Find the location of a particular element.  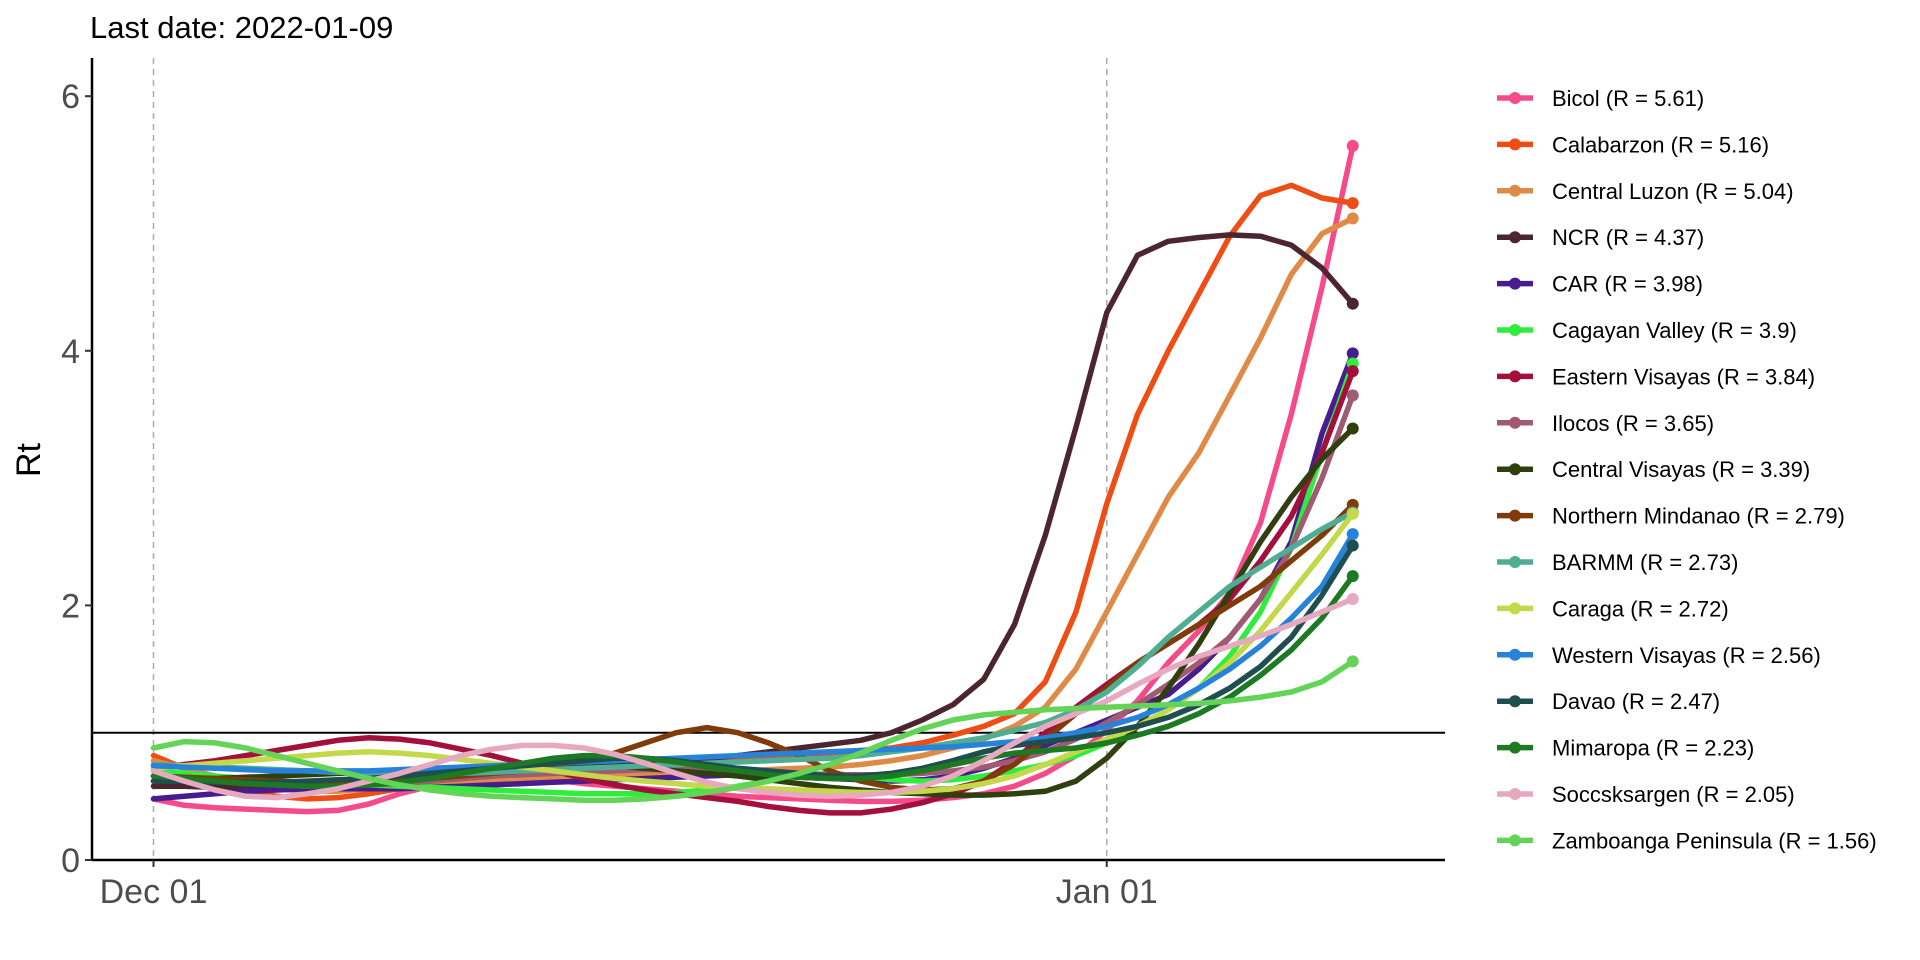

legend-label-15: Soccsksargen (R = 2.05) is located at coordinates (1673, 794).